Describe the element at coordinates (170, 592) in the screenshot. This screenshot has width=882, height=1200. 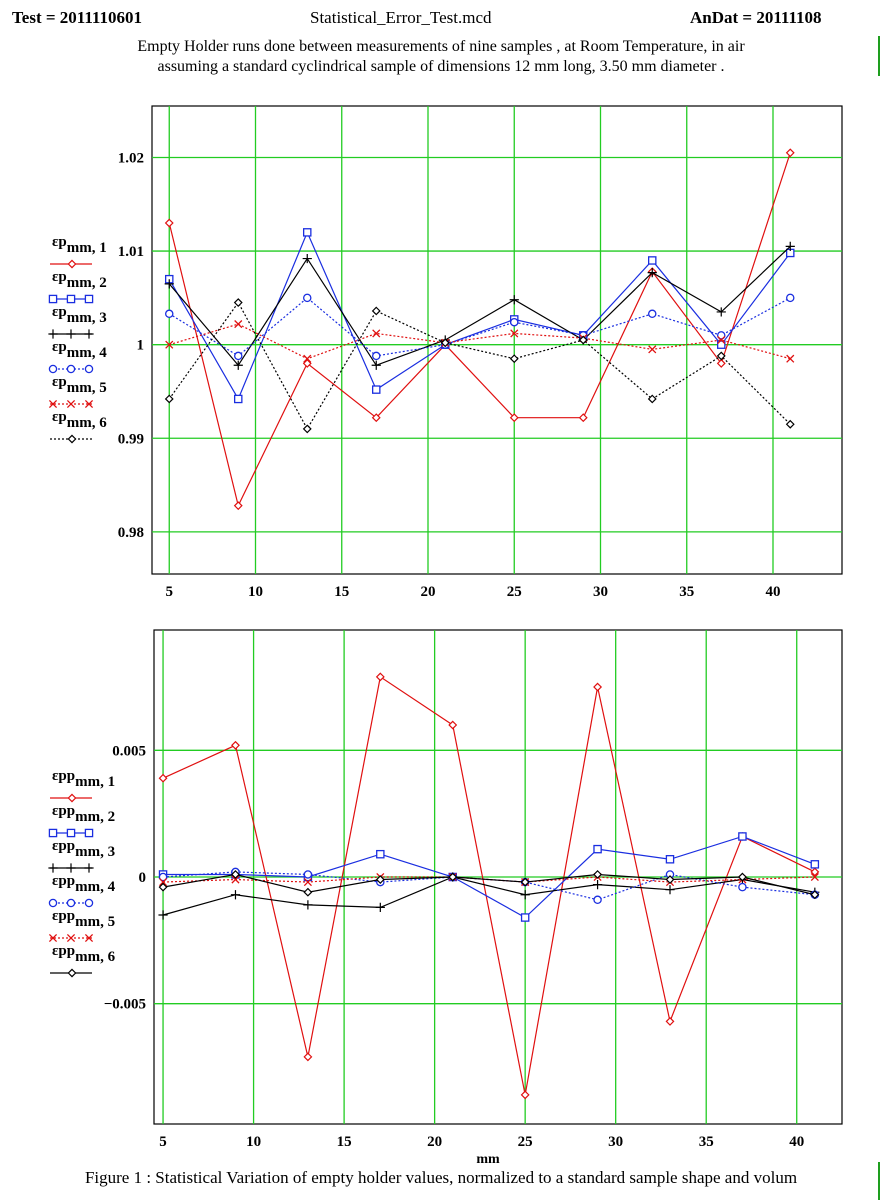
I see `top-xtick-label: 5` at that location.